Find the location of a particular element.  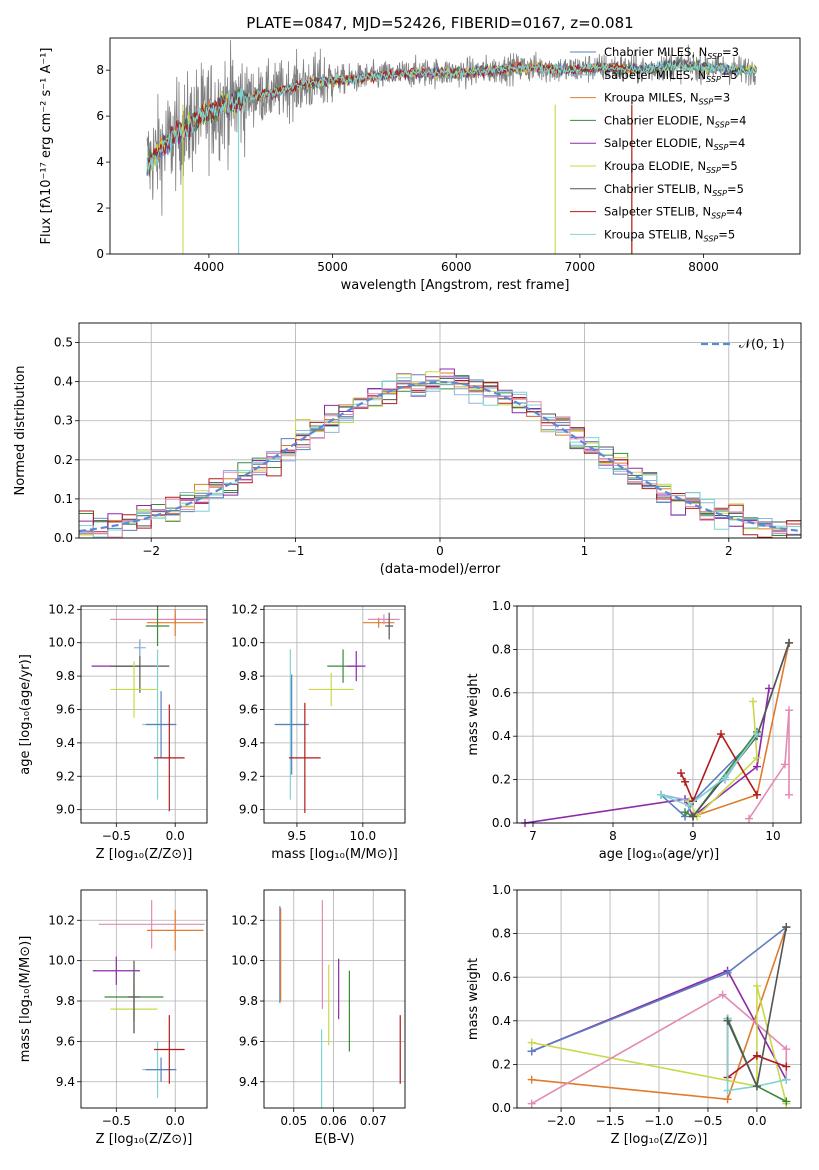

y-tick-label: 8 is located at coordinates (100, 70).